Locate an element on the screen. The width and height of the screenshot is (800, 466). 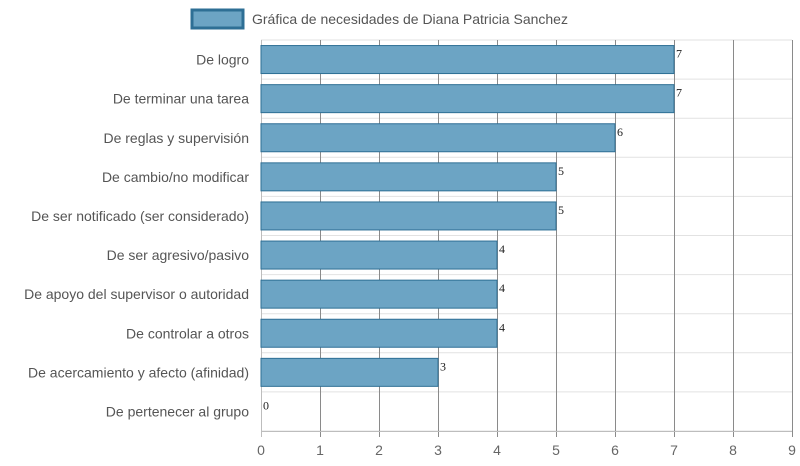
category-label: De acercamiento y afecto (afinidad) is located at coordinates (138, 372).